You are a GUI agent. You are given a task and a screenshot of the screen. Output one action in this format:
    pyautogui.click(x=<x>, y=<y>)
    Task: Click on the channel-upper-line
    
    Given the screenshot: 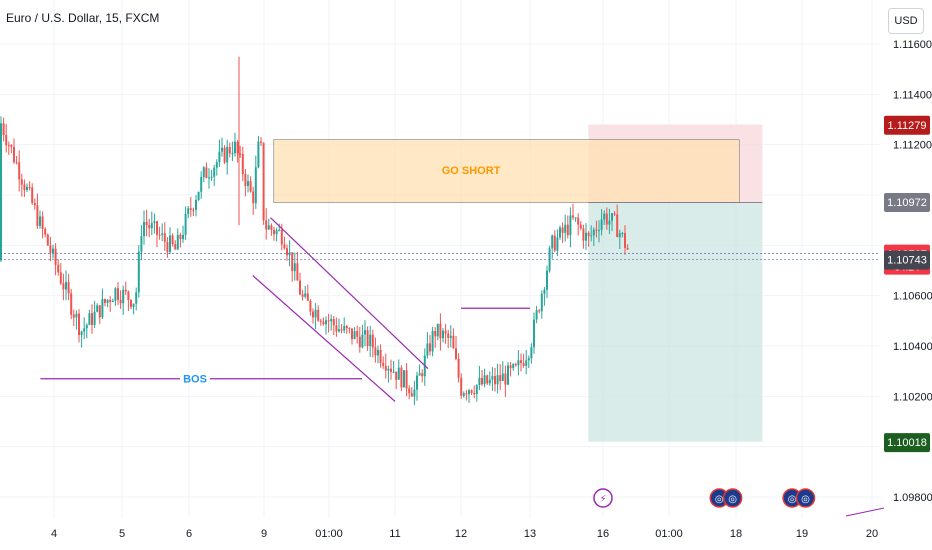 What is the action you would take?
    pyautogui.click(x=349, y=293)
    